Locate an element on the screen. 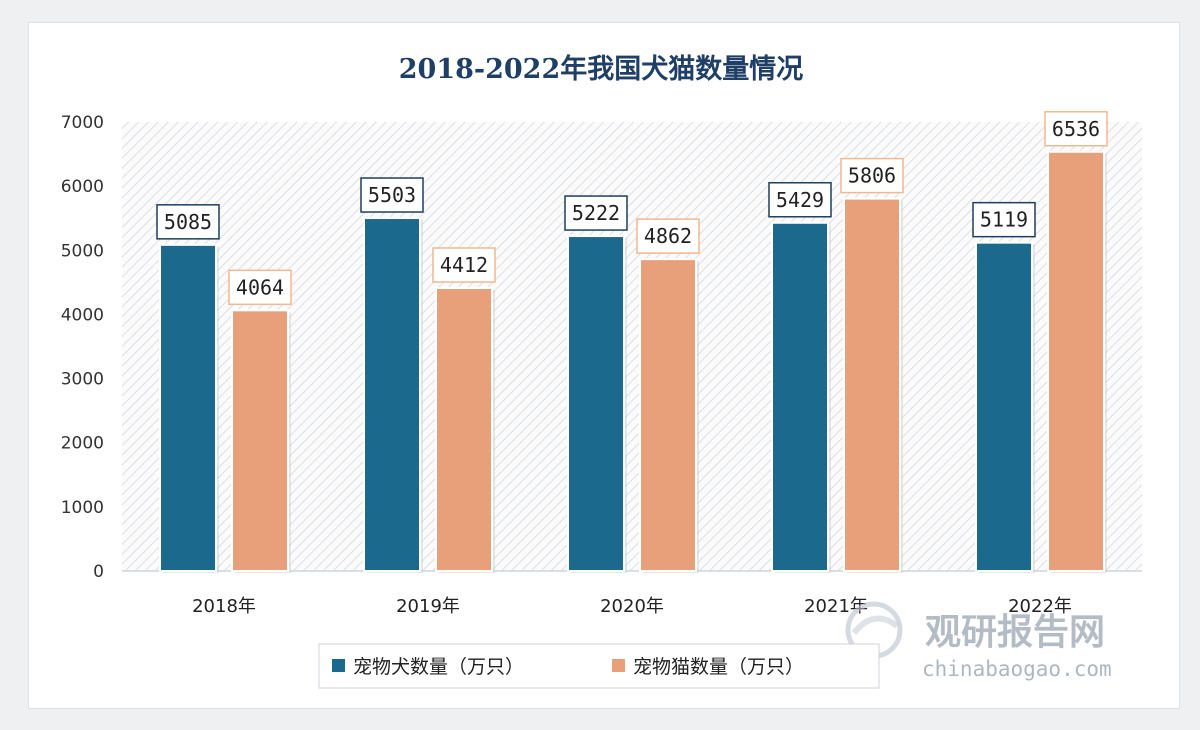  chart-title: 2018-2022年我国犬猫数量情况 is located at coordinates (601, 69).